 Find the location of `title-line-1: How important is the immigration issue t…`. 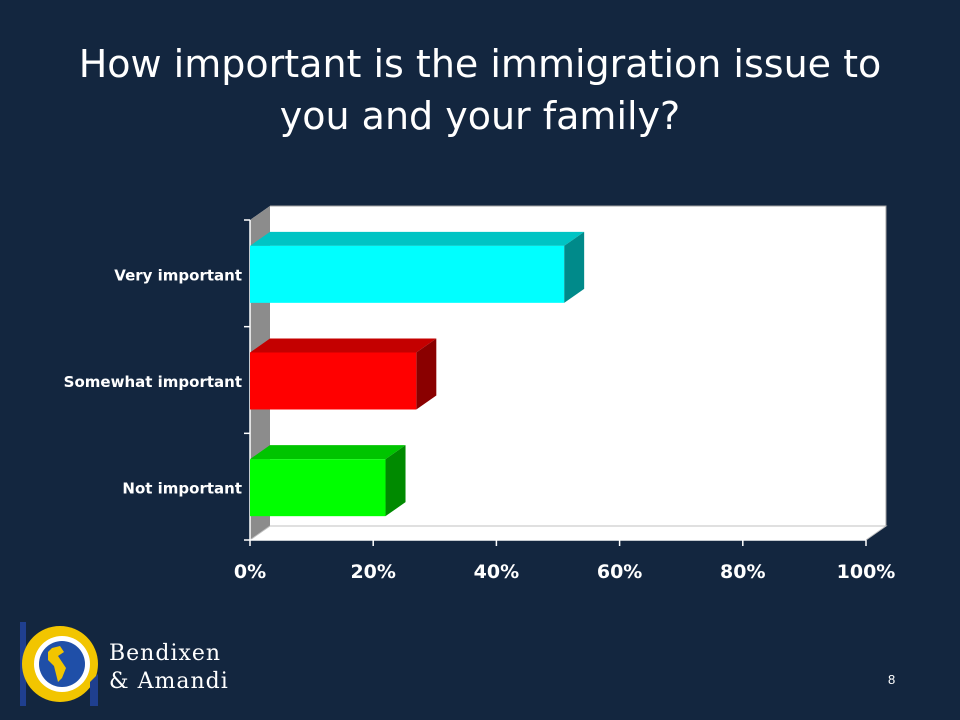

title-line-1: How important is the immigration issue t… is located at coordinates (480, 64).